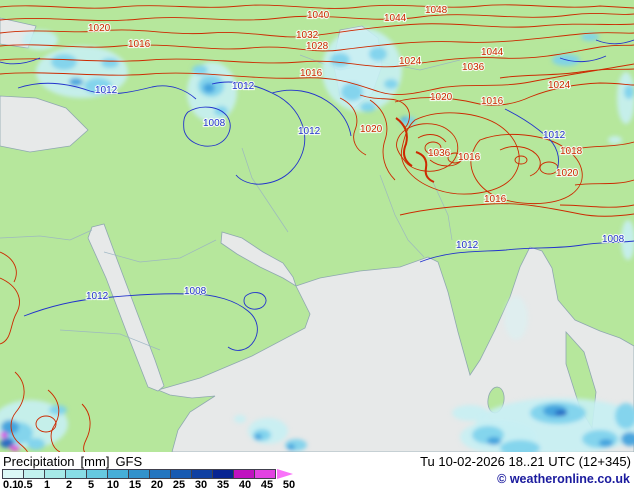 The height and width of the screenshot is (490, 634). What do you see at coordinates (525, 461) in the screenshot?
I see `datetime-label: Tu 10-02-2026 18..21 UTC (12+345)` at bounding box center [525, 461].